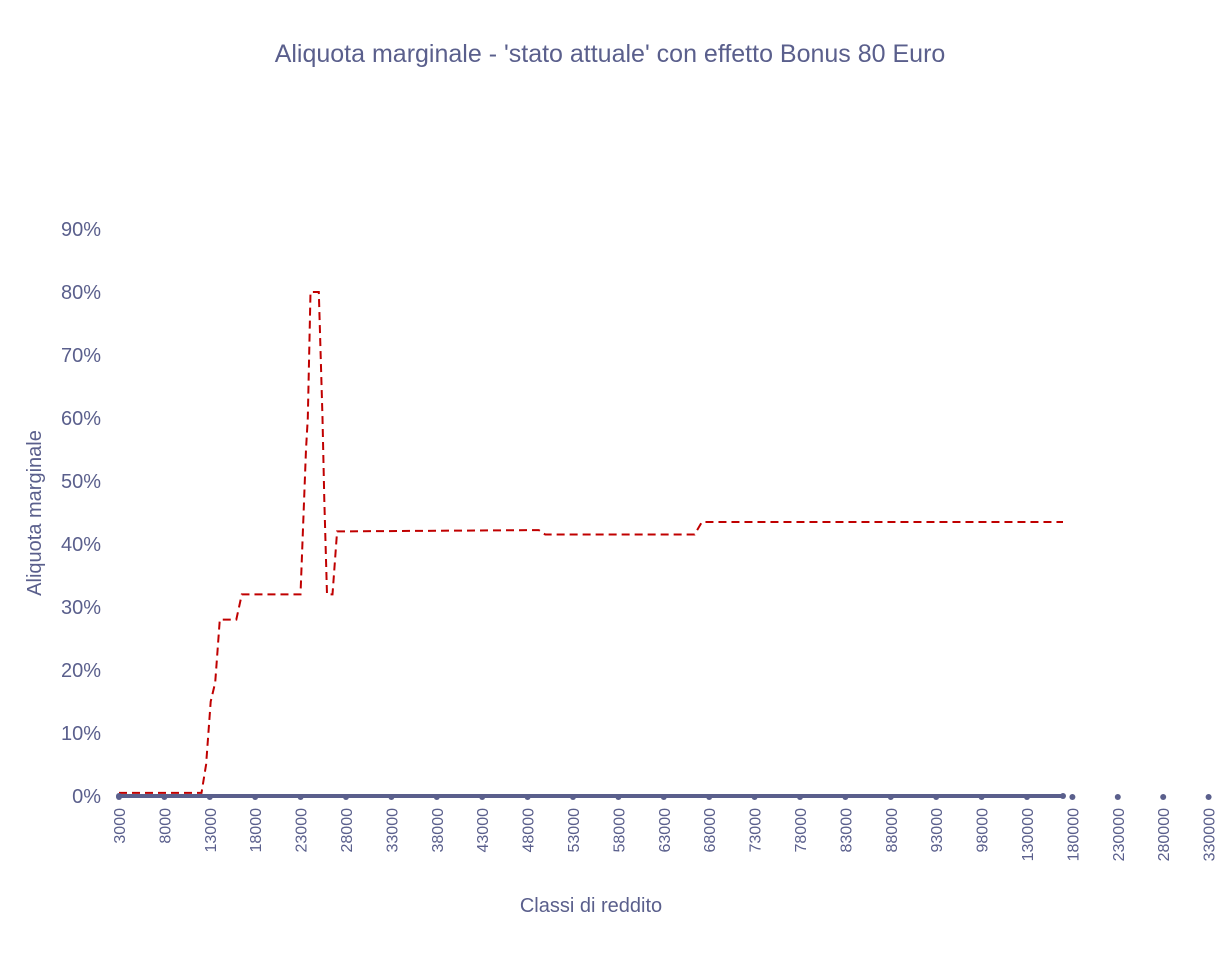 The image size is (1220, 976). What do you see at coordinates (86, 797) in the screenshot?
I see `y-tick-label: 0%` at bounding box center [86, 797].